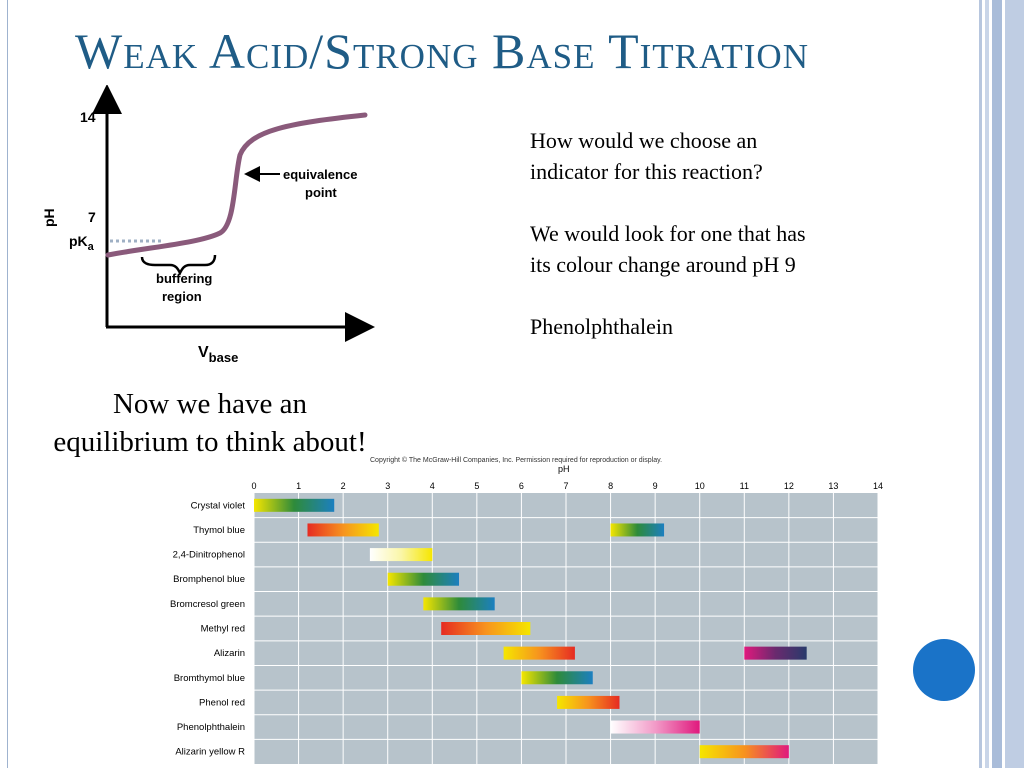  Describe the element at coordinates (521, 486) in the screenshot. I see `tick-label-6: 6` at that location.